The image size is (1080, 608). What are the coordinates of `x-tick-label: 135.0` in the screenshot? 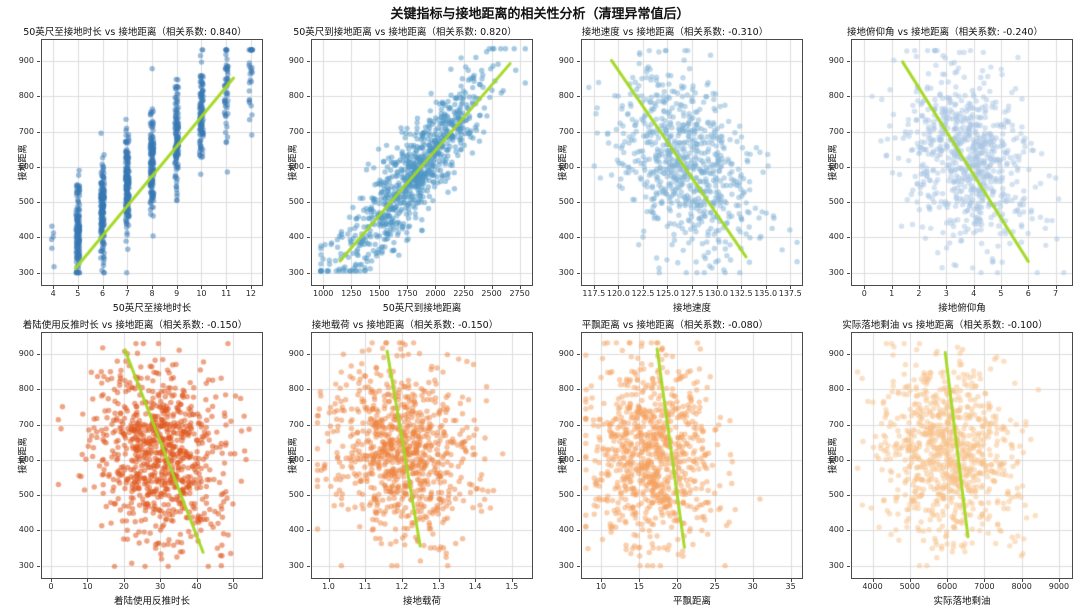 It's located at (766, 293).